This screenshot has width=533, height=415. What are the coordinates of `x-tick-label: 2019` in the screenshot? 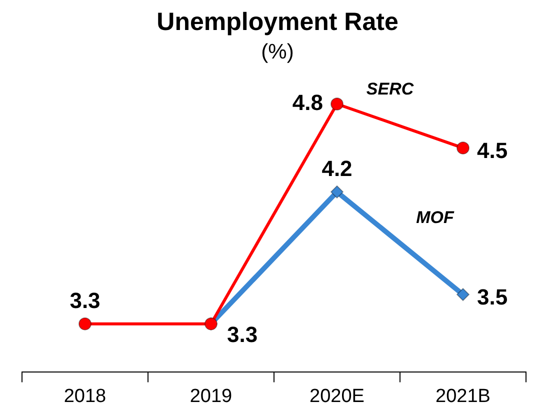 It's located at (211, 396).